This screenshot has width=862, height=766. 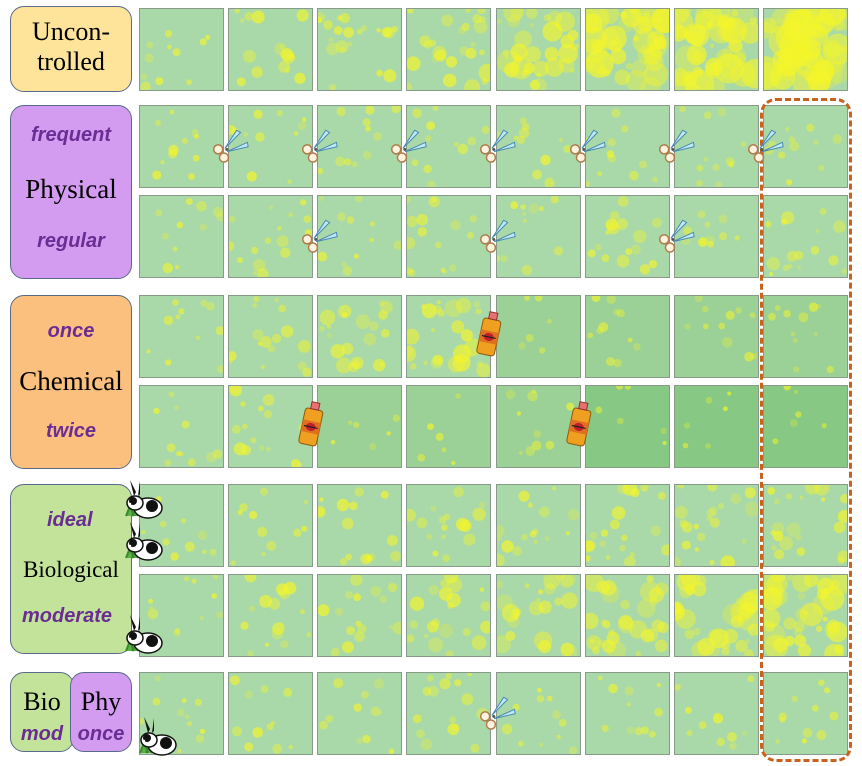 I want to click on combined-phy-box: Phy once, so click(x=101, y=712).